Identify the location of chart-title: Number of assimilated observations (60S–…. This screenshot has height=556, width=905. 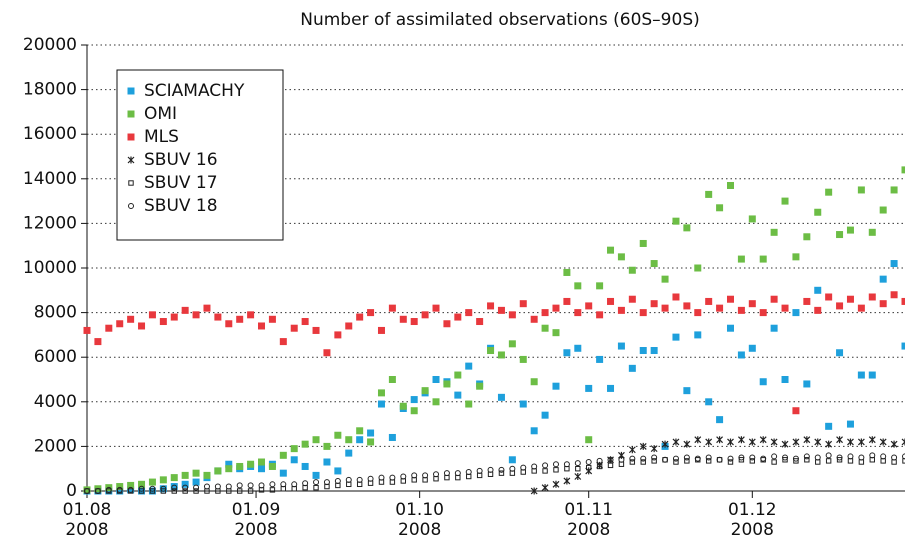
(500, 20).